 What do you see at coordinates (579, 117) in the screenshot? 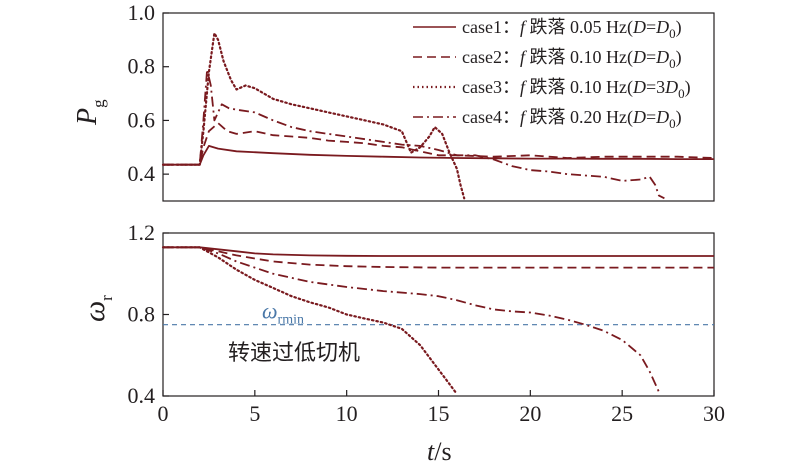
I see `legend-text-part: 跌落 0.20 Hz(` at bounding box center [579, 117].